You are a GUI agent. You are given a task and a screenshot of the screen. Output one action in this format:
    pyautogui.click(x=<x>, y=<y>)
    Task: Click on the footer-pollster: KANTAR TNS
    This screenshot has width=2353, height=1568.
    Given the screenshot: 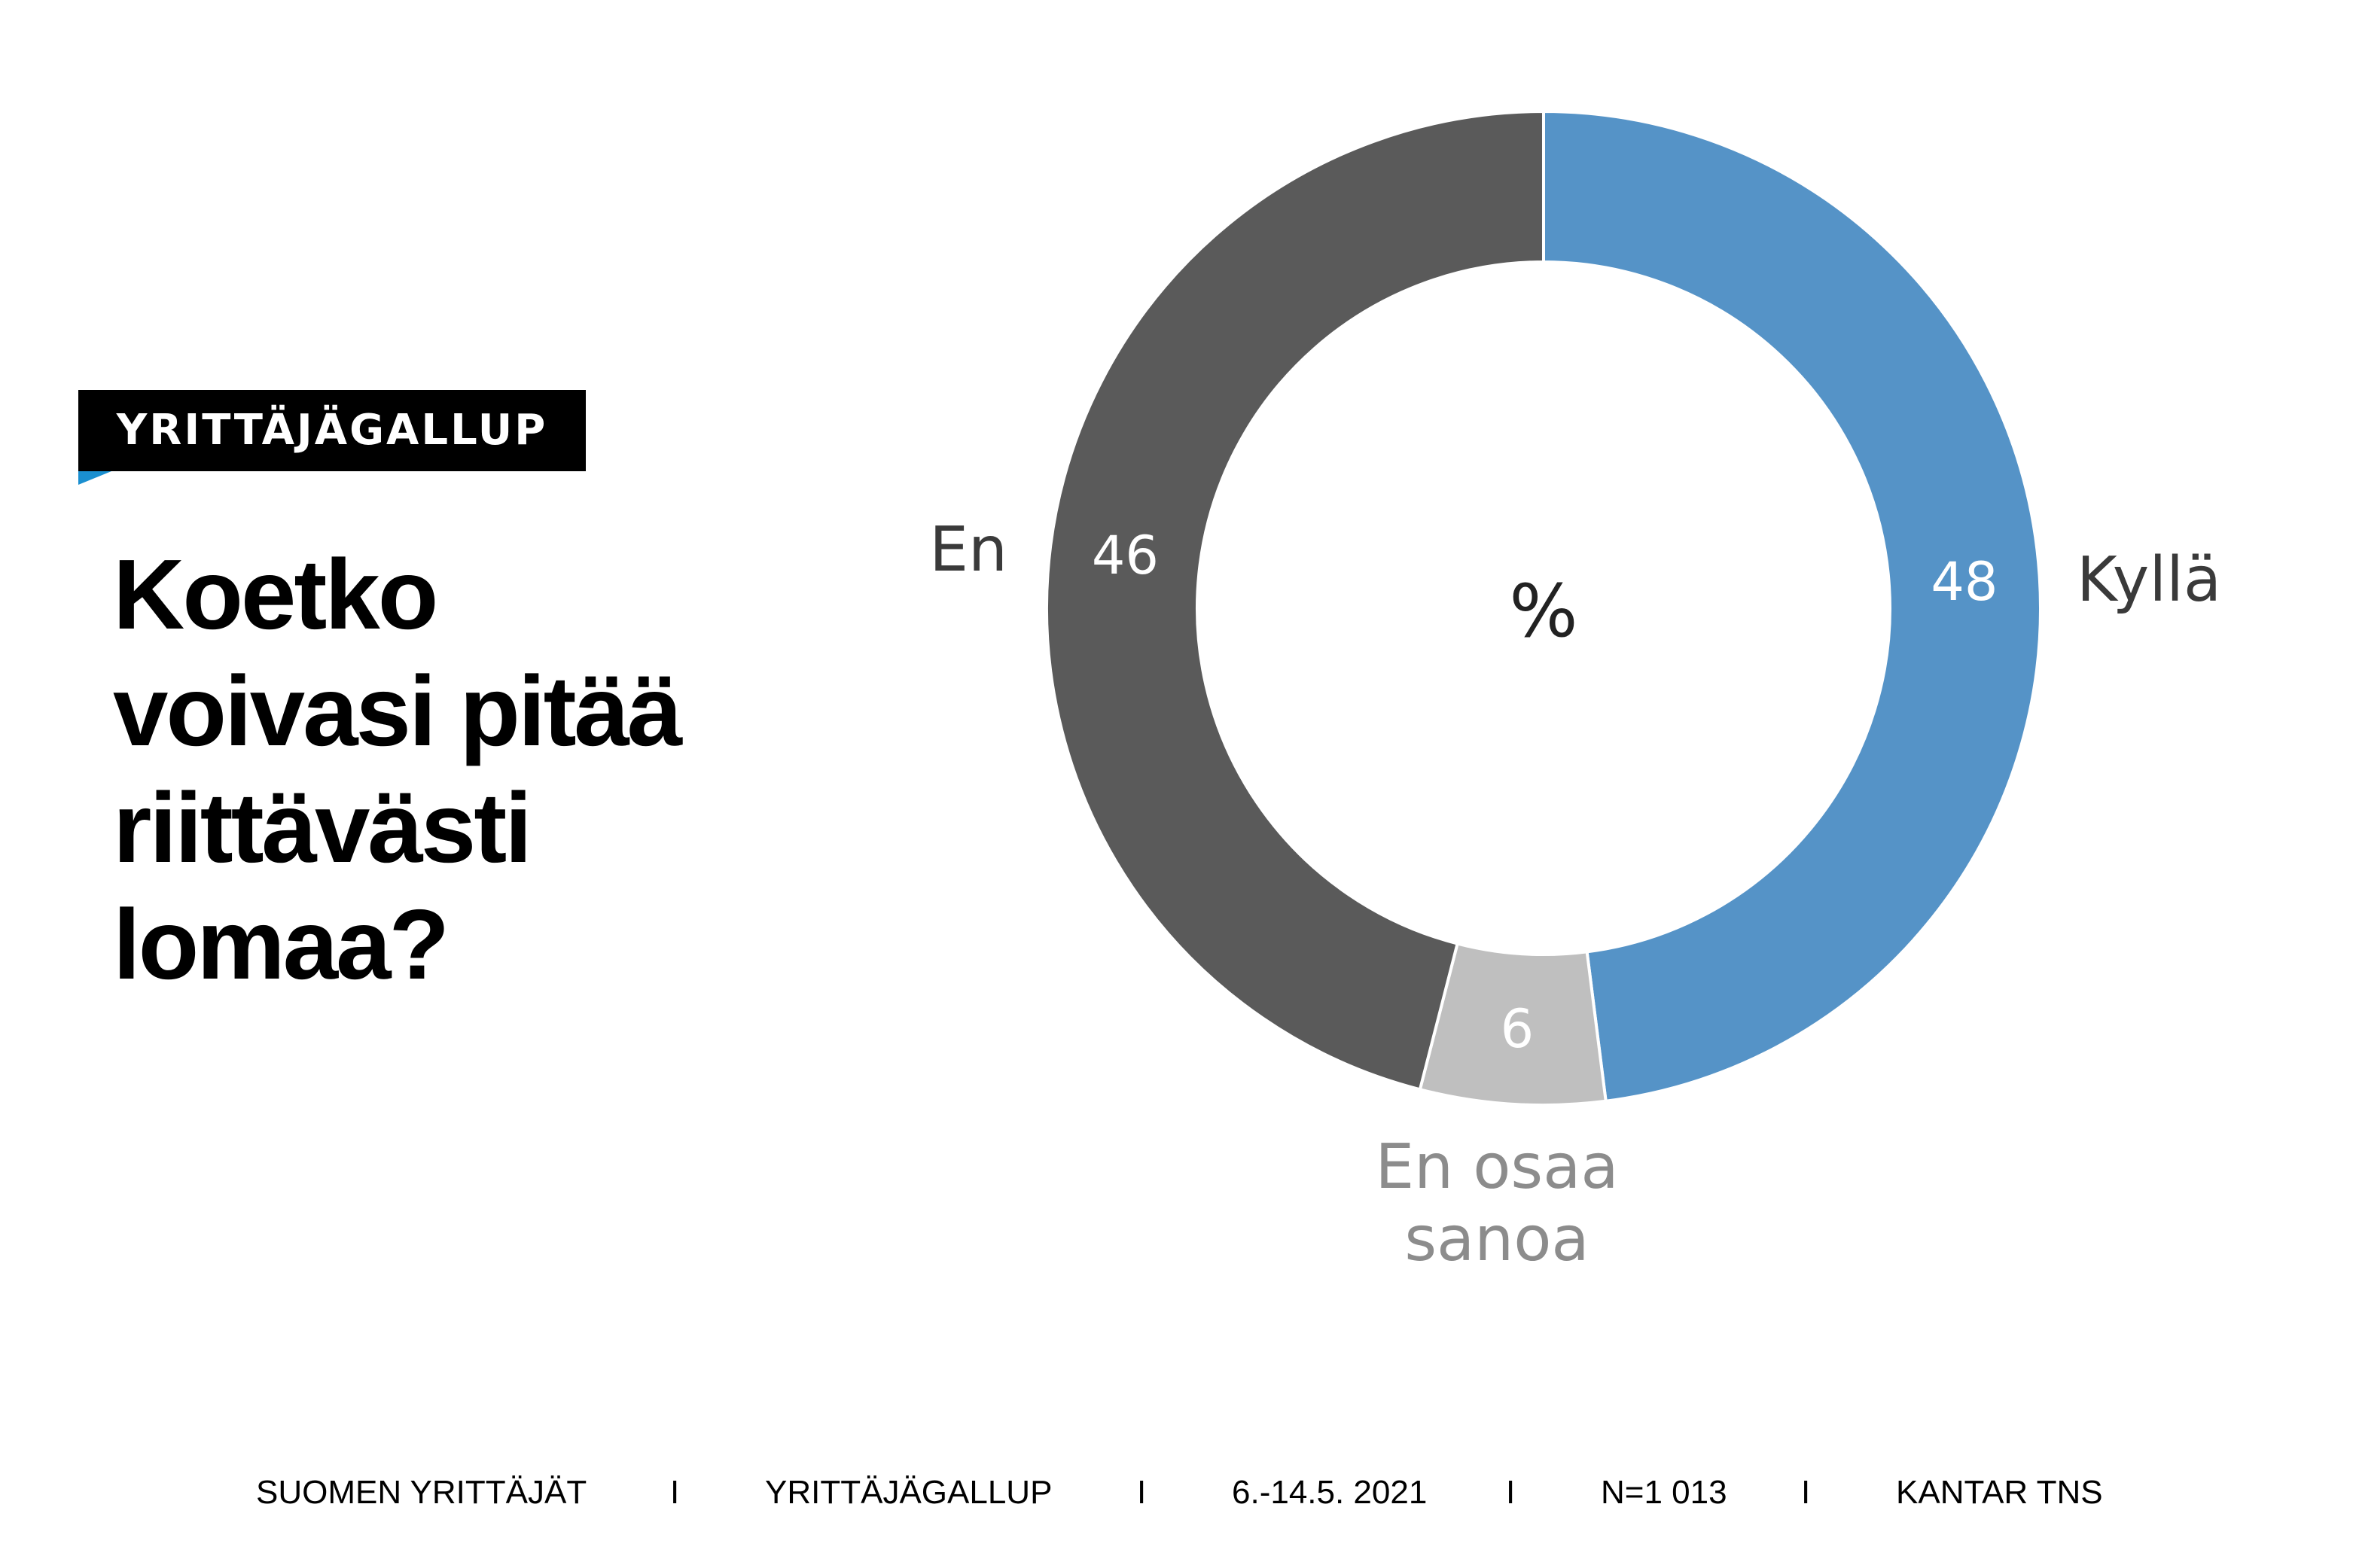 What is the action you would take?
    pyautogui.click(x=2000, y=1492)
    